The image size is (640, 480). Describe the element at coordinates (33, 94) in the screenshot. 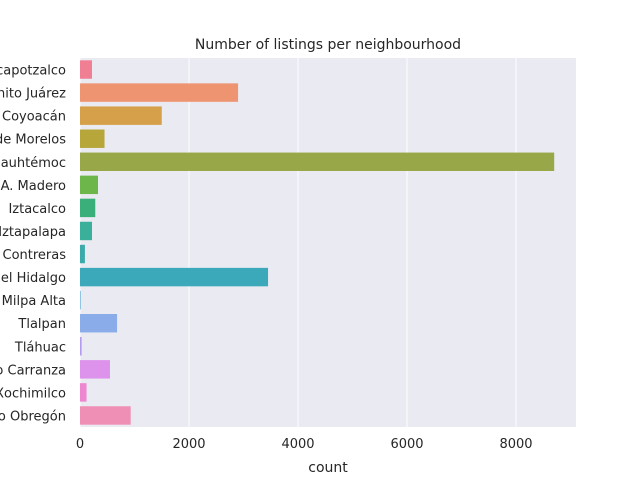

I see `y-tick-label: Benito Juárez` at that location.